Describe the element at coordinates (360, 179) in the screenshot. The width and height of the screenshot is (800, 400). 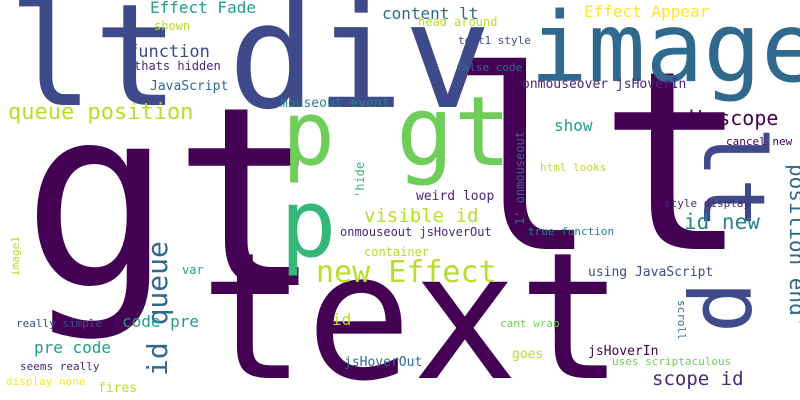
I see `word-hide: 'hide` at that location.